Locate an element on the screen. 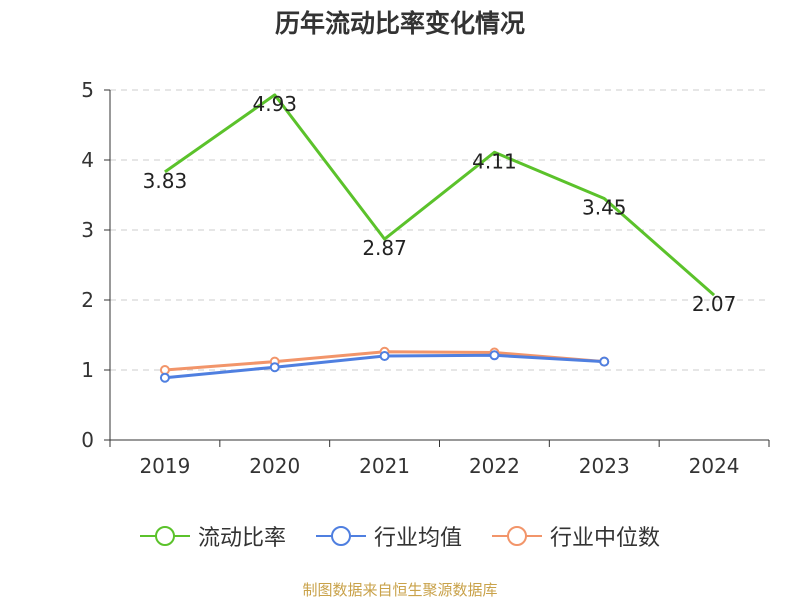 This screenshot has height=600, width=800. legend-label-industry-median: 行业中位数 is located at coordinates (605, 538).